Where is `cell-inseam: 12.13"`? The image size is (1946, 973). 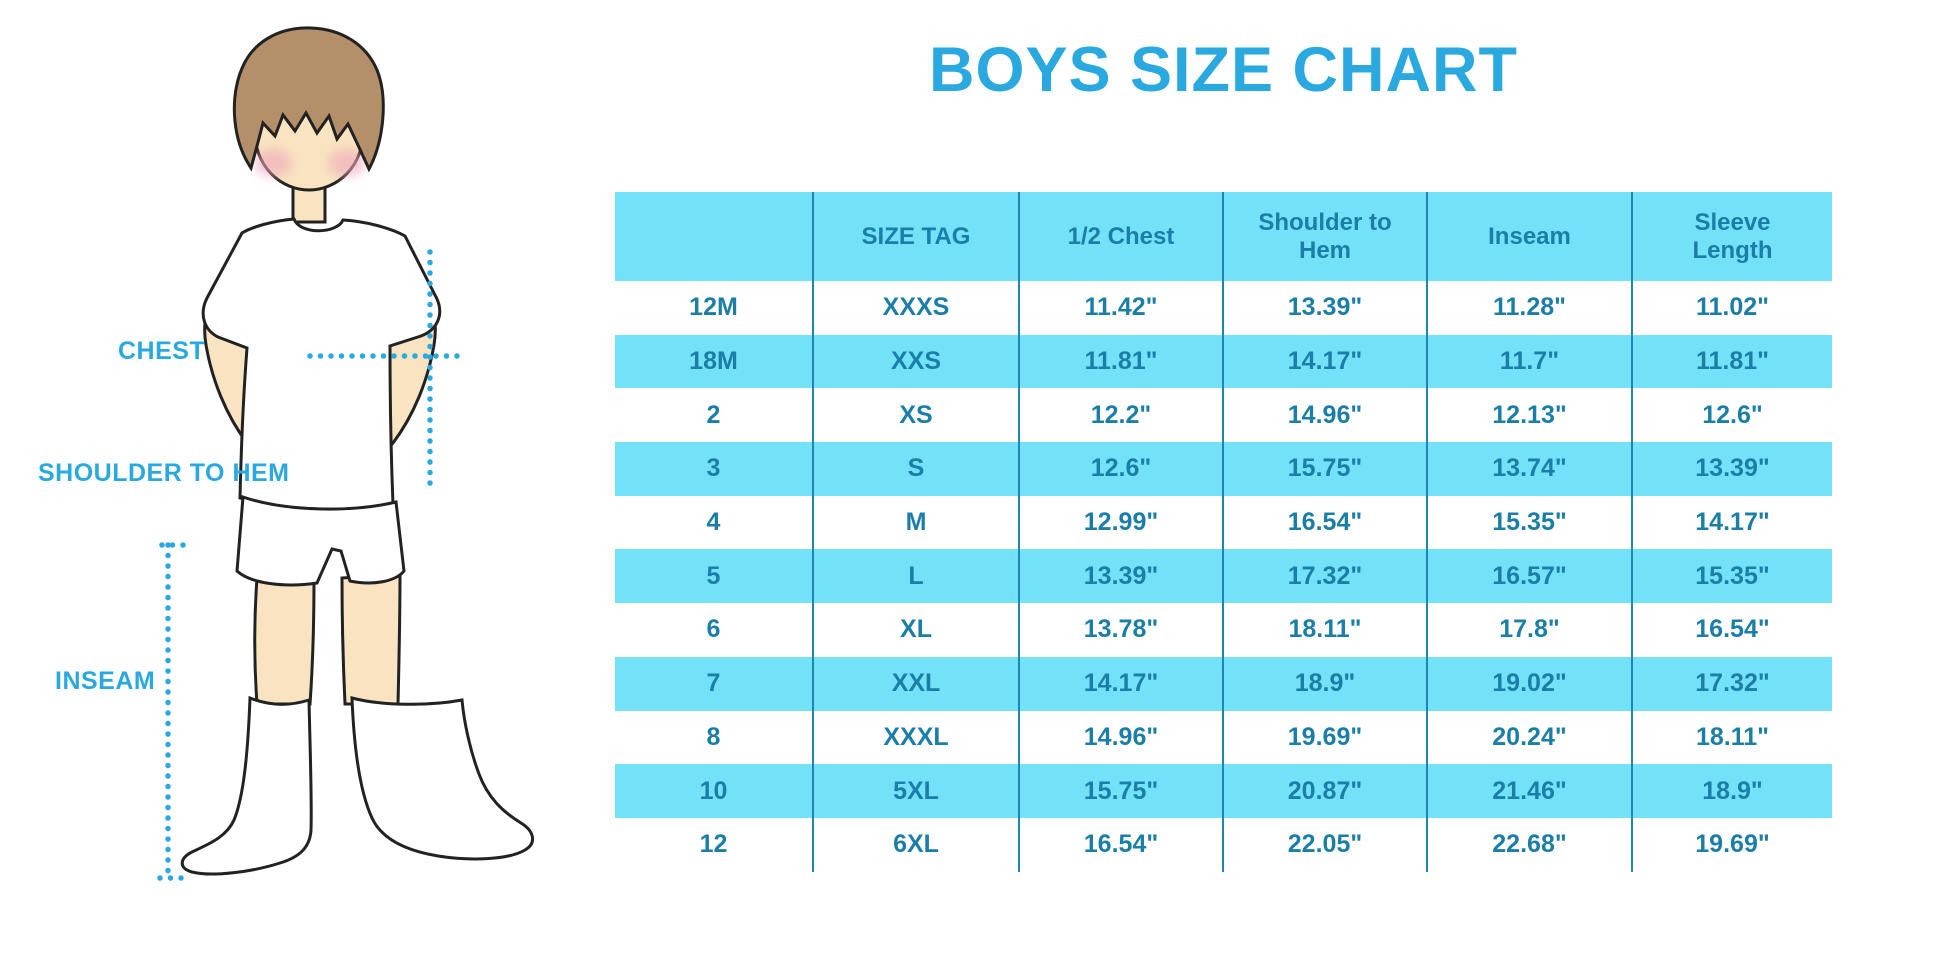 cell-inseam: 12.13" is located at coordinates (1528, 415).